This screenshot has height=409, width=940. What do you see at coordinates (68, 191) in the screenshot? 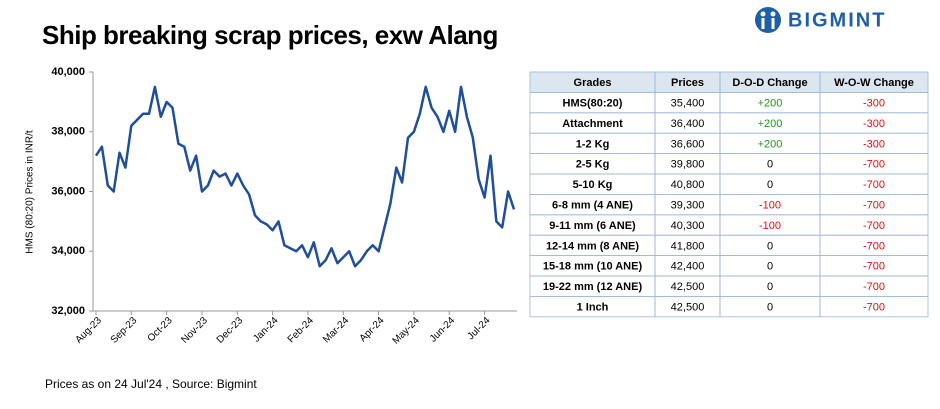
I see `y-tick-label: 36,000` at bounding box center [68, 191].